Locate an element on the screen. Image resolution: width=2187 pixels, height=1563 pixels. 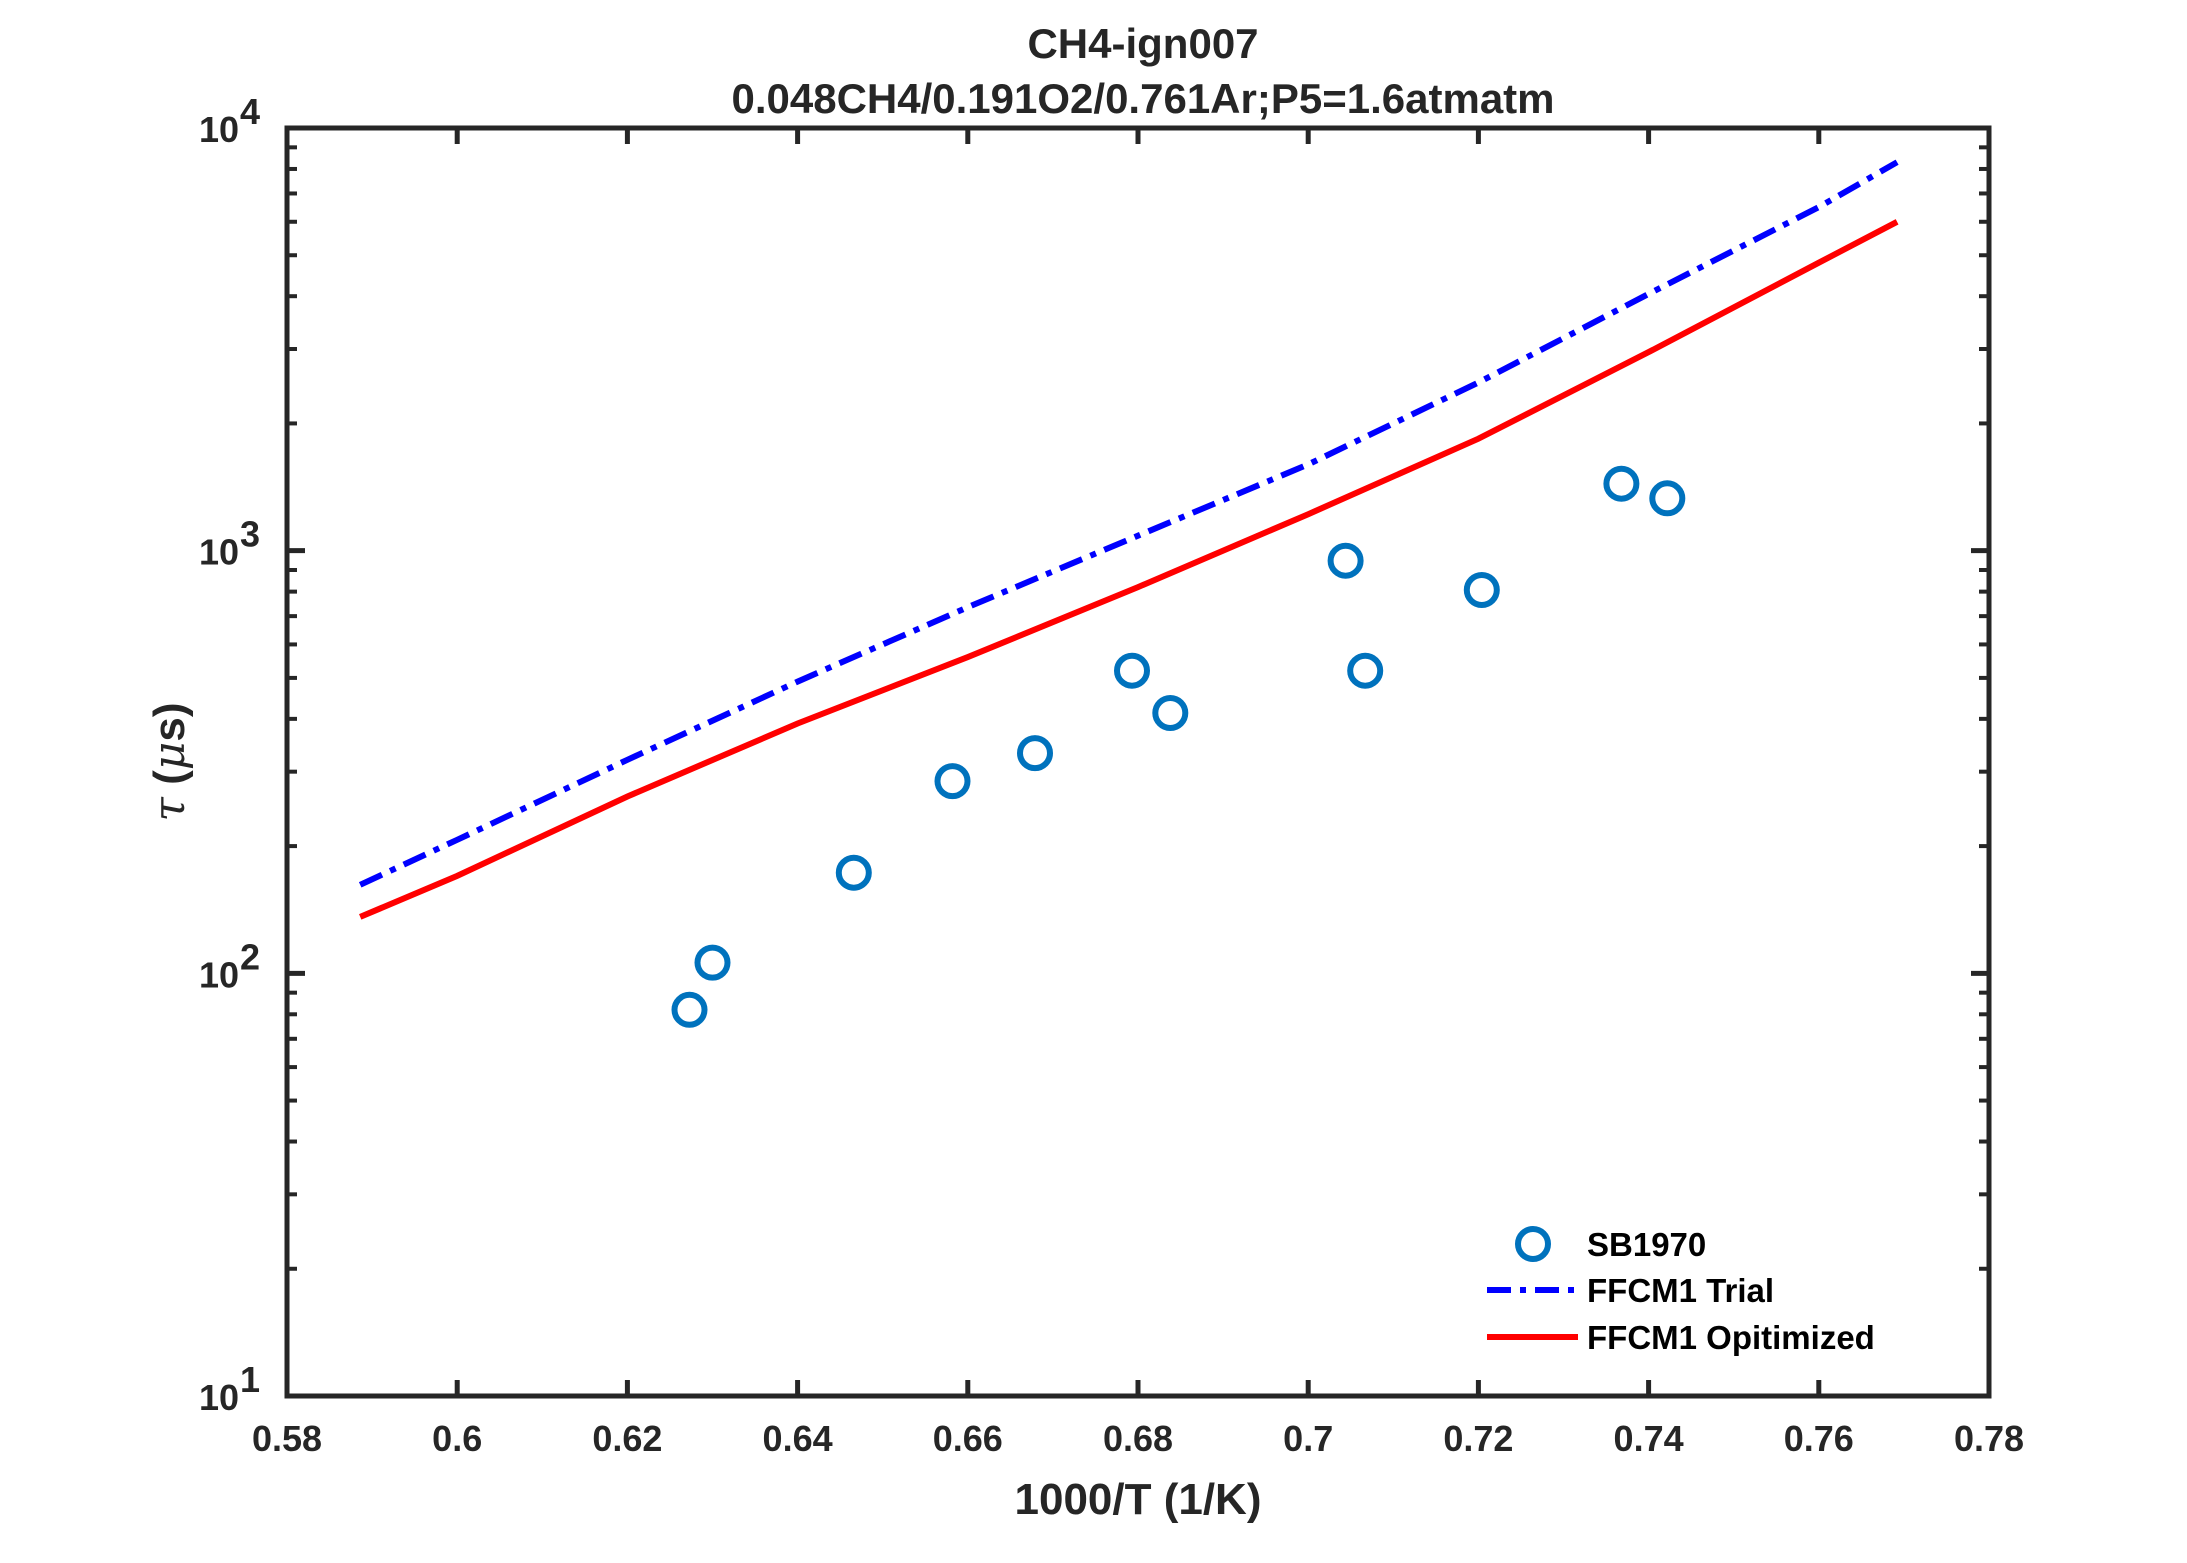
x-tick-label: 0.7 is located at coordinates (1308, 1438).